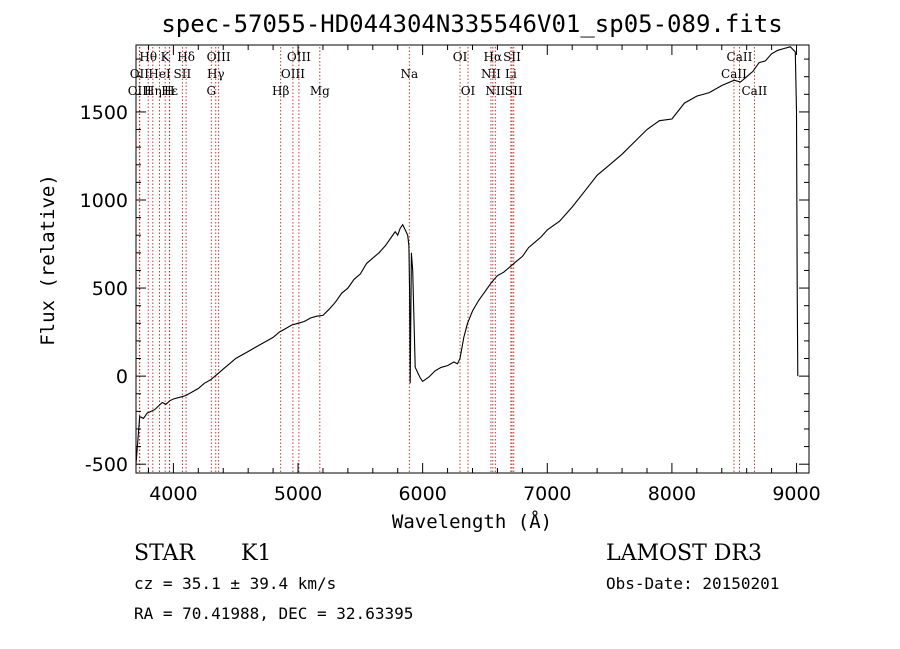 The width and height of the screenshot is (900, 649). Describe the element at coordinates (235, 583) in the screenshot. I see `redshift-velocity: cz = 35.1 ± 39.4 km/s` at that location.